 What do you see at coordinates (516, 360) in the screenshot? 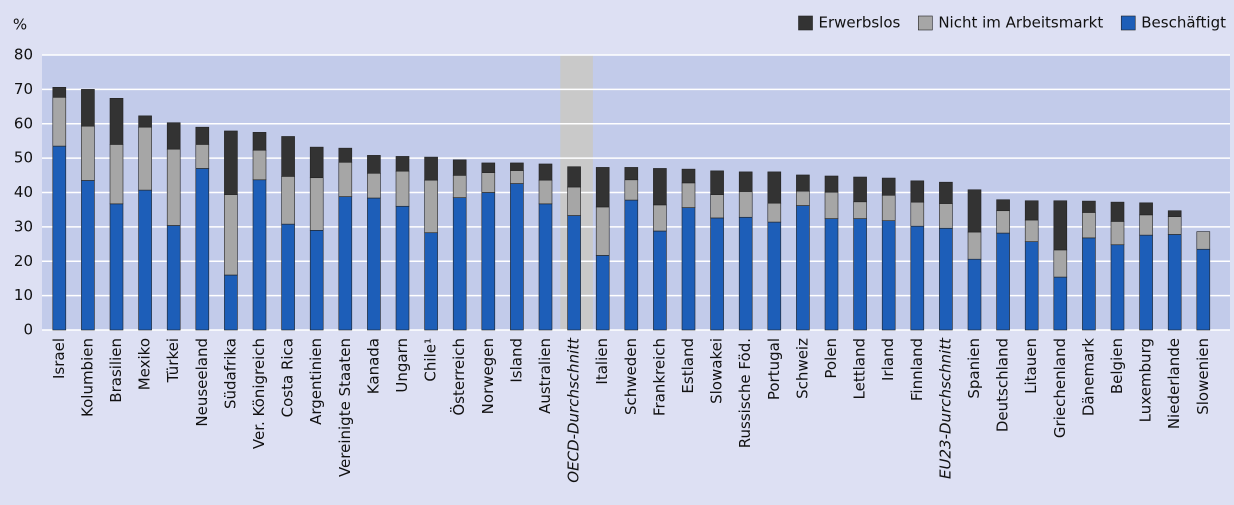
I see `x-tick-label: Island` at bounding box center [516, 360].